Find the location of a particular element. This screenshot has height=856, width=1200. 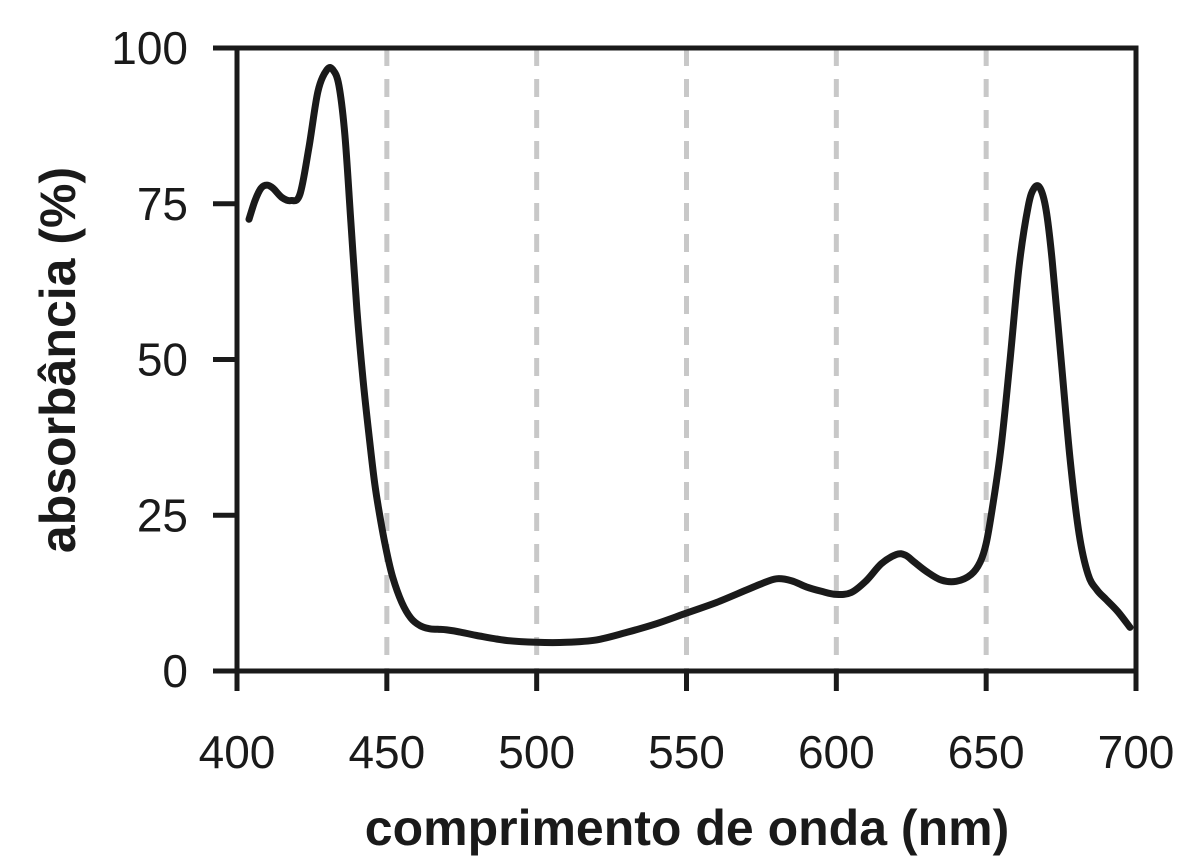

y-tick-label-100: 100 is located at coordinates (149, 48).